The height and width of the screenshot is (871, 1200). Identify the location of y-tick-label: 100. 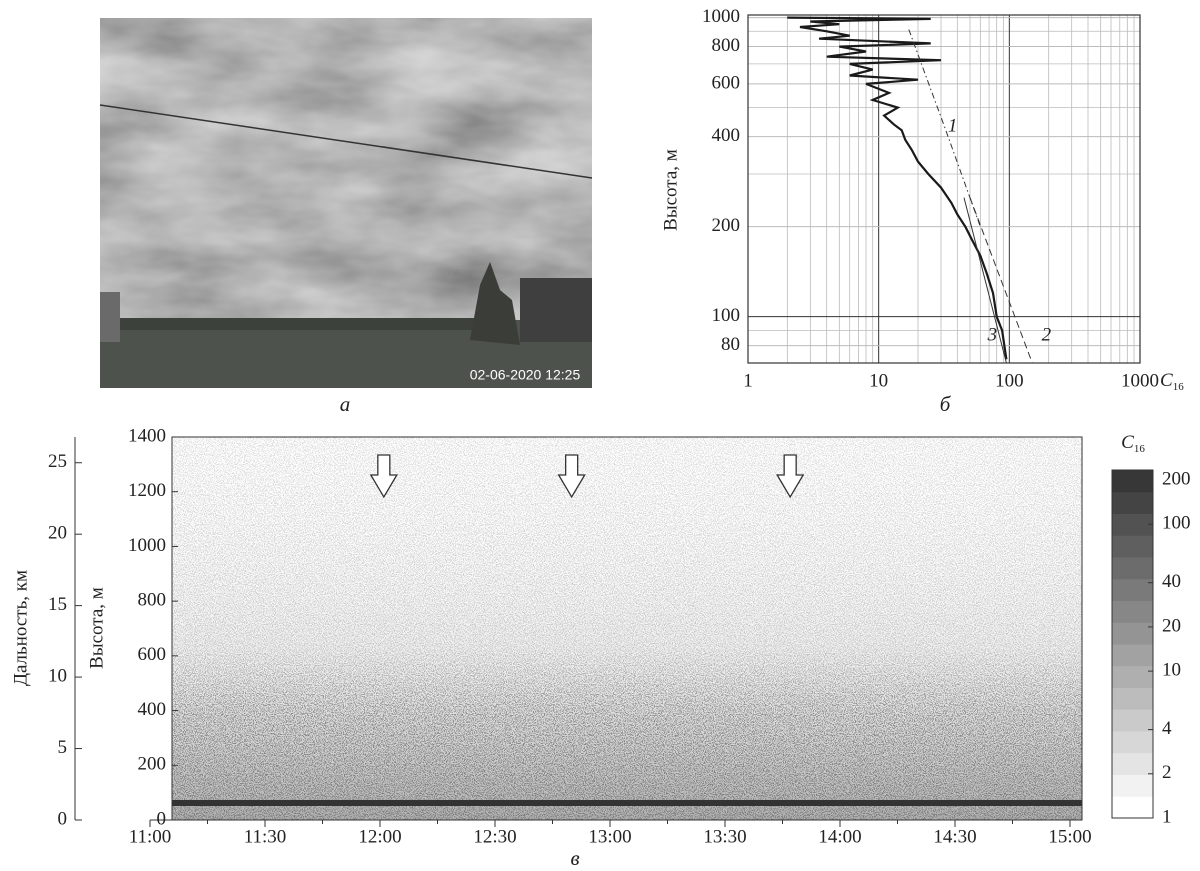
(726, 315).